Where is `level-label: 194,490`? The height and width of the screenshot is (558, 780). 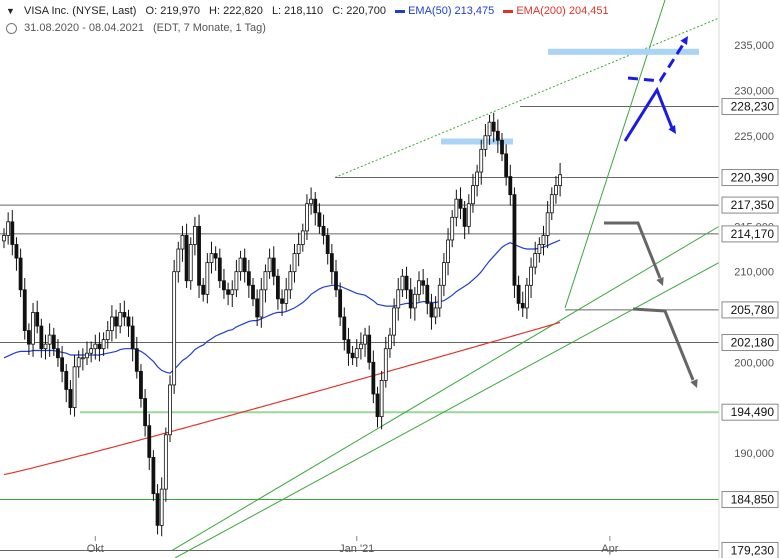 level-label: 194,490 is located at coordinates (753, 412).